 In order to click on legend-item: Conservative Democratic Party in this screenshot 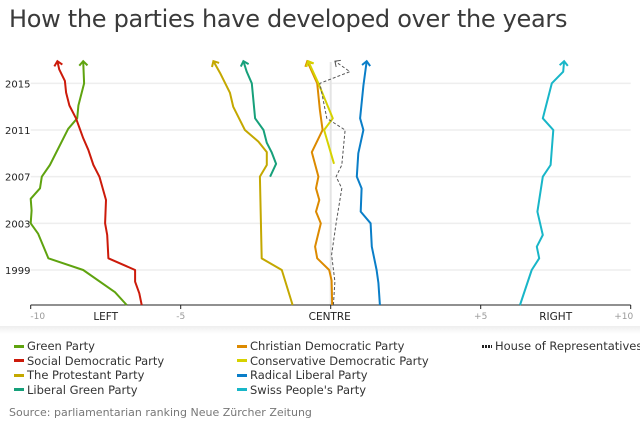, I will do `click(333, 361)`.